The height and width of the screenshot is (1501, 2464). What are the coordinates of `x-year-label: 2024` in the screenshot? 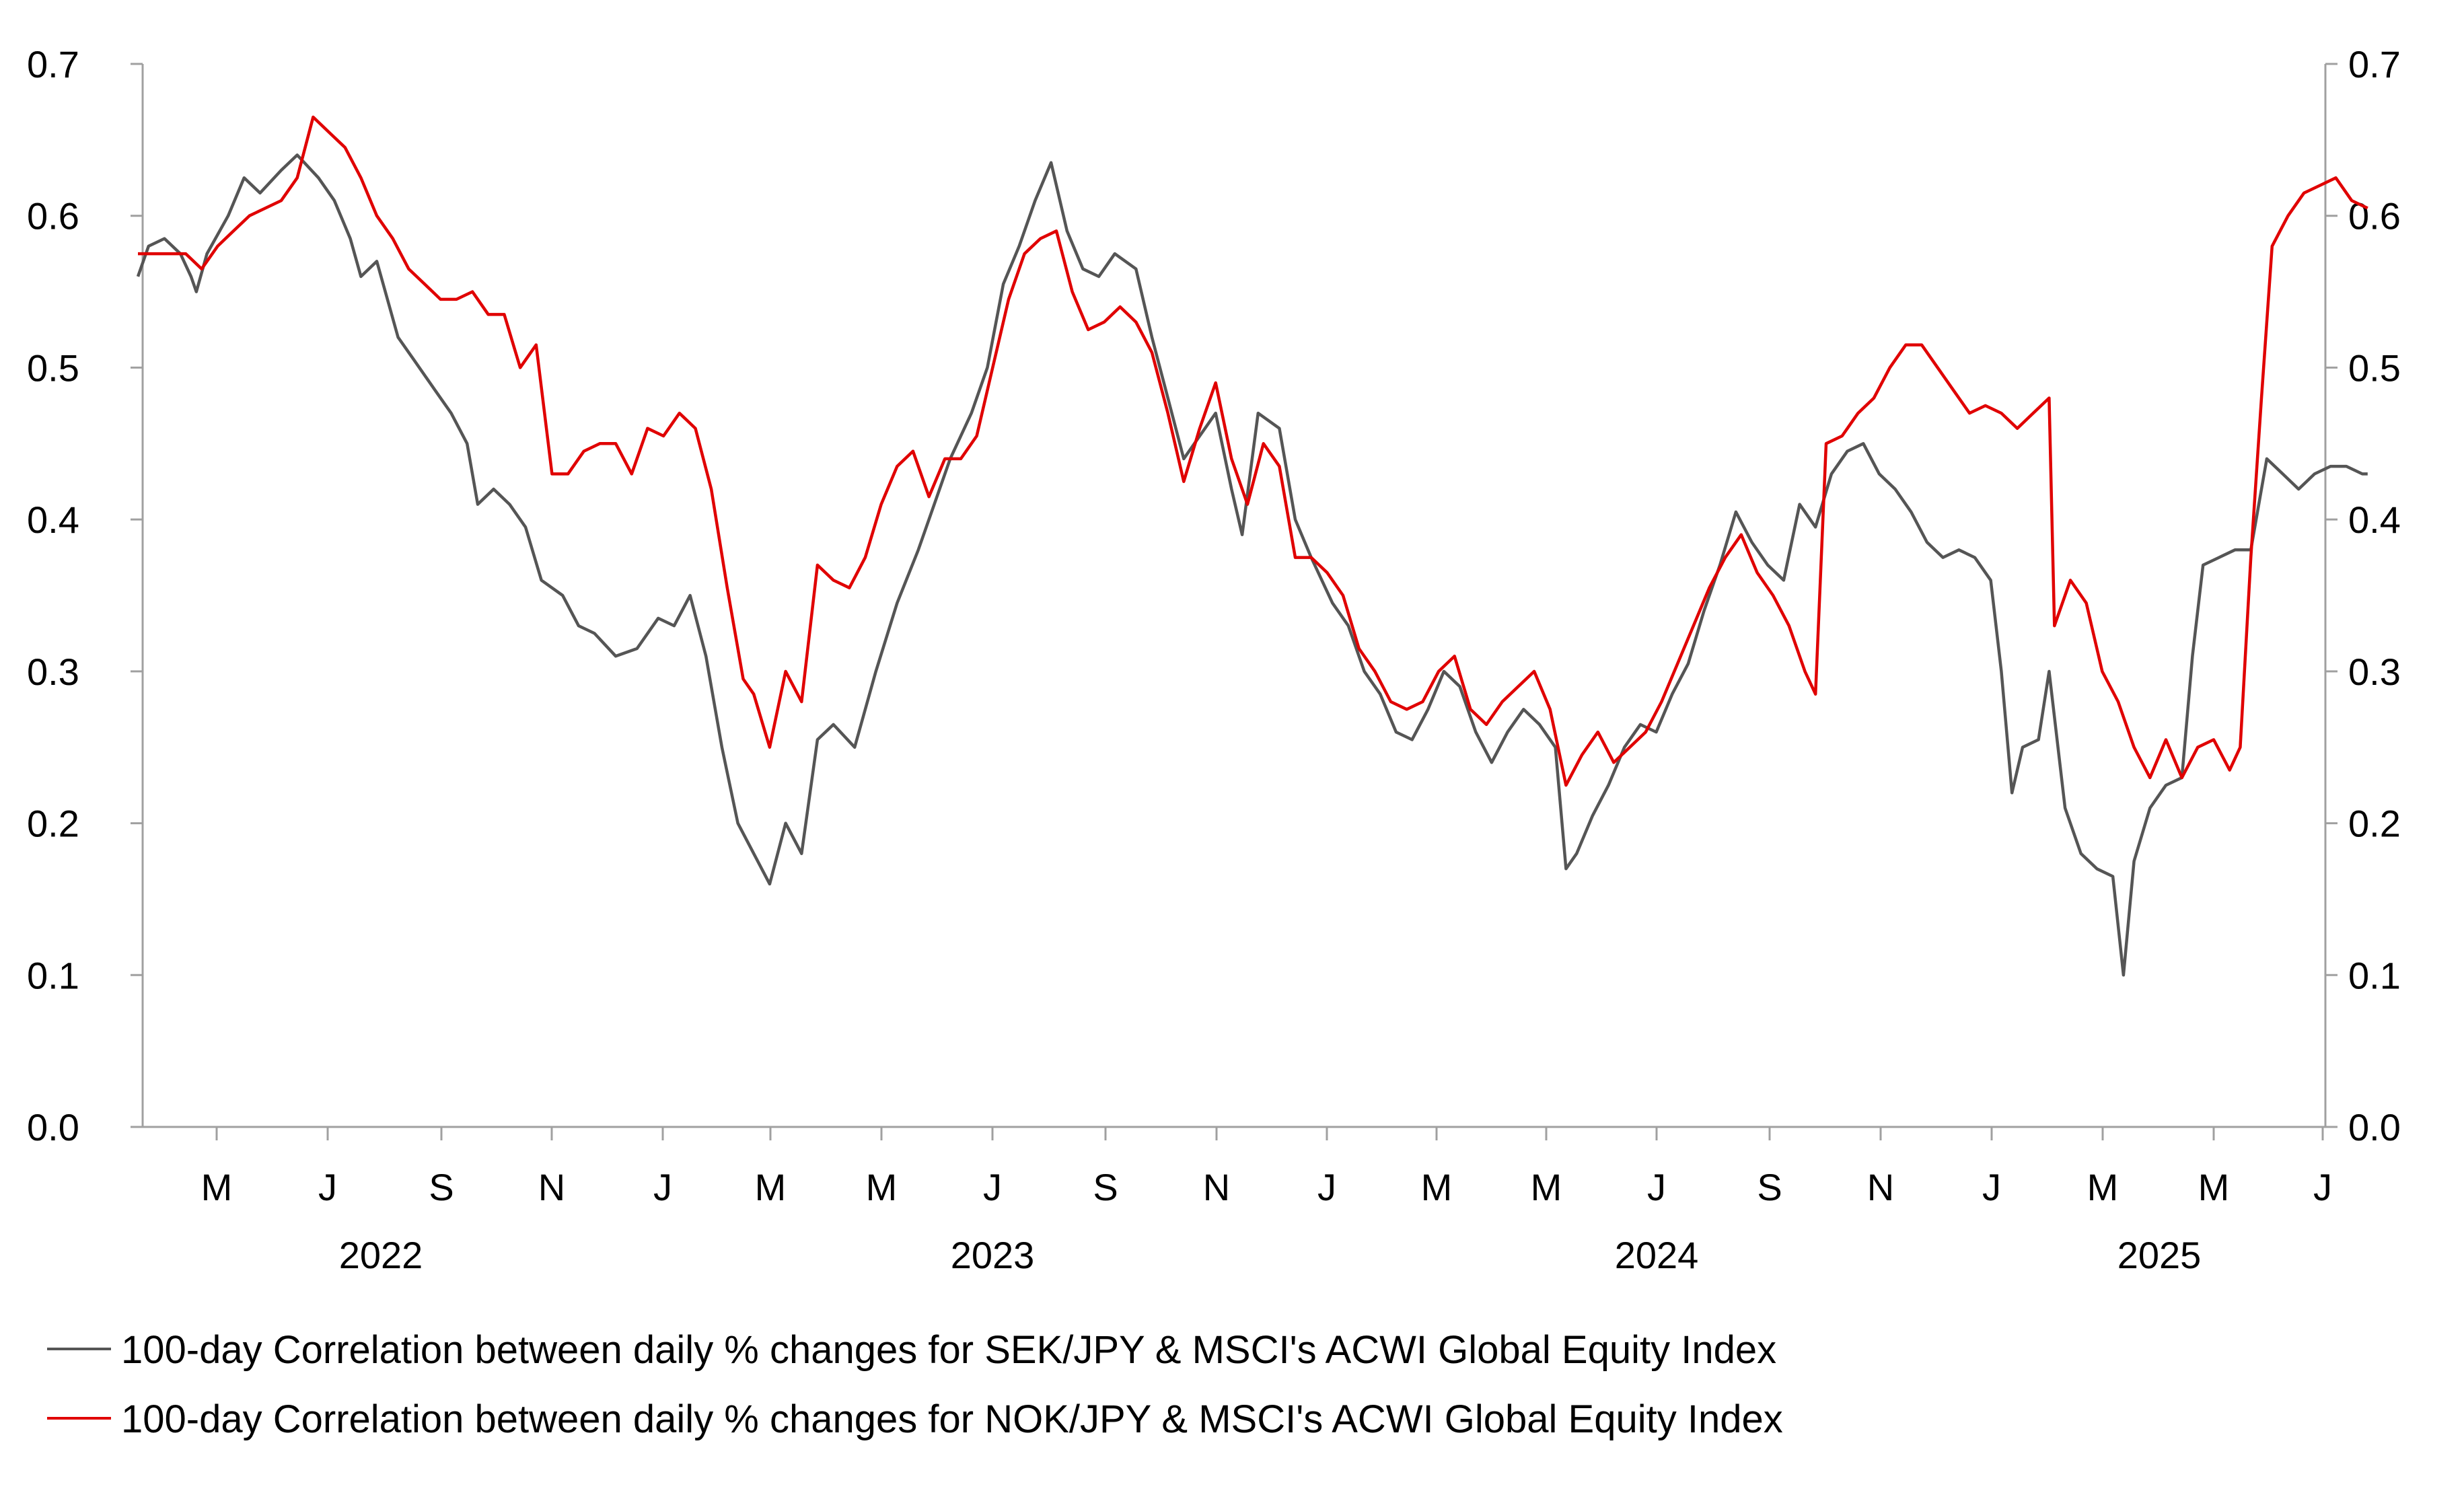 It's located at (1657, 1255).